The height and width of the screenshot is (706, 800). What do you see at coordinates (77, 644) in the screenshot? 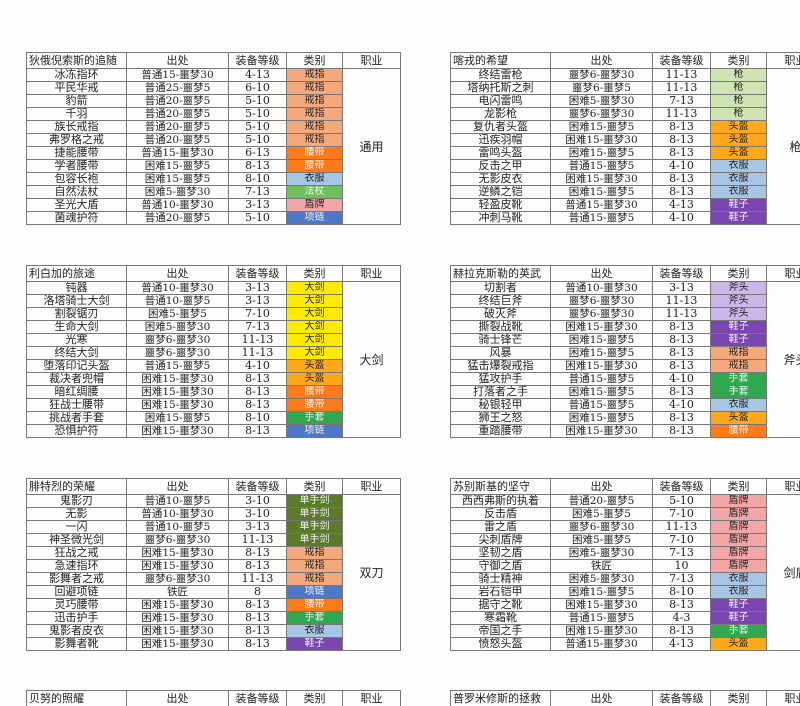
I see `item-name: 影舞者靴` at bounding box center [77, 644].